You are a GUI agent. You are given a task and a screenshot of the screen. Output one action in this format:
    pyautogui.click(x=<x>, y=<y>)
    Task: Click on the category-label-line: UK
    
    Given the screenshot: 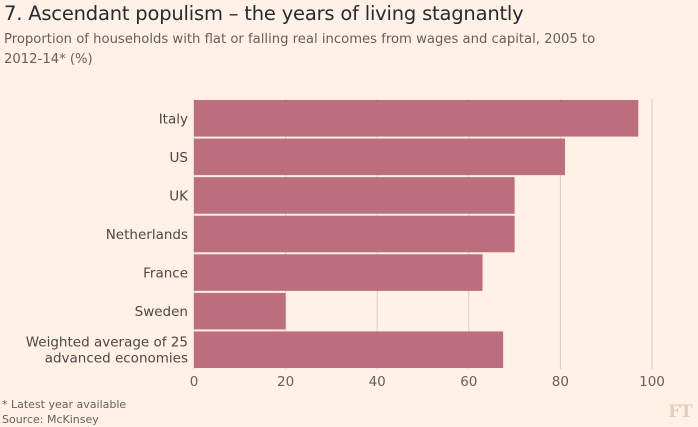 What is the action you would take?
    pyautogui.click(x=179, y=196)
    